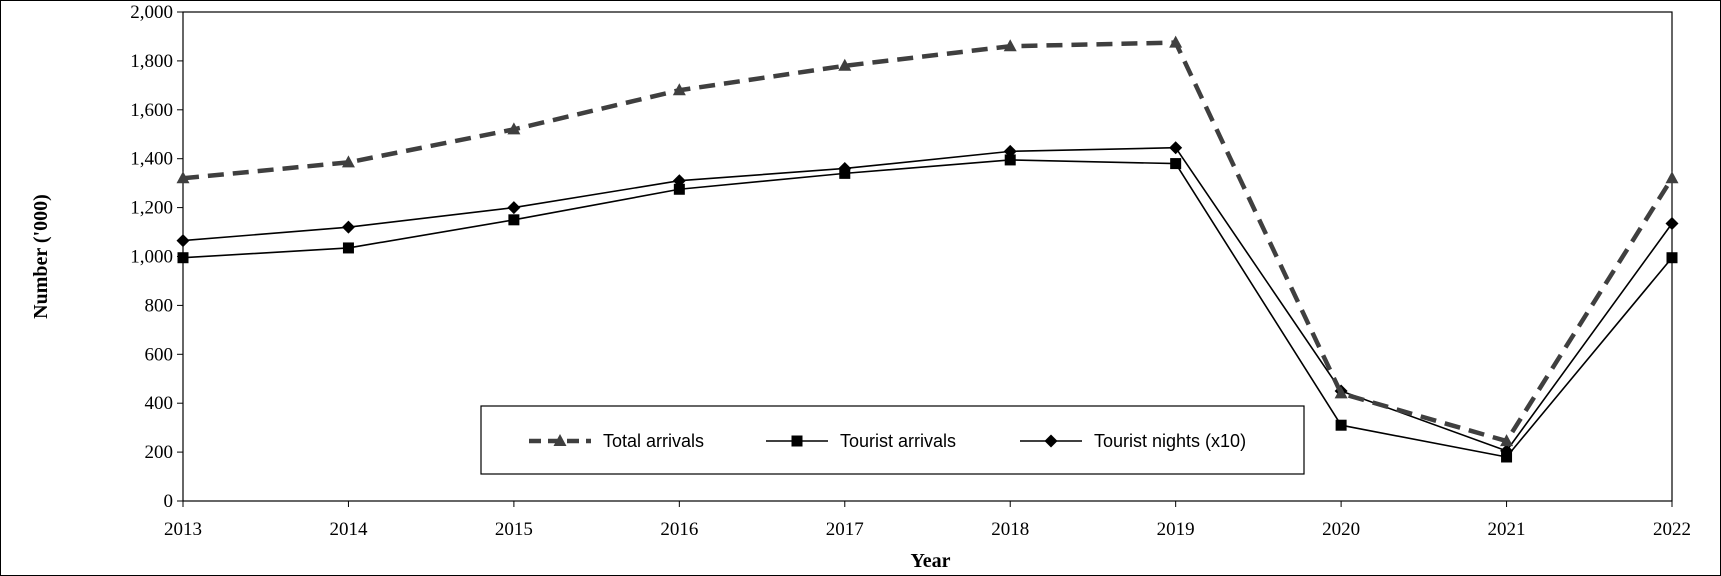 This screenshot has height=576, width=1721. What do you see at coordinates (1170, 441) in the screenshot?
I see `legend-label: Tourist nights (x10)` at bounding box center [1170, 441].